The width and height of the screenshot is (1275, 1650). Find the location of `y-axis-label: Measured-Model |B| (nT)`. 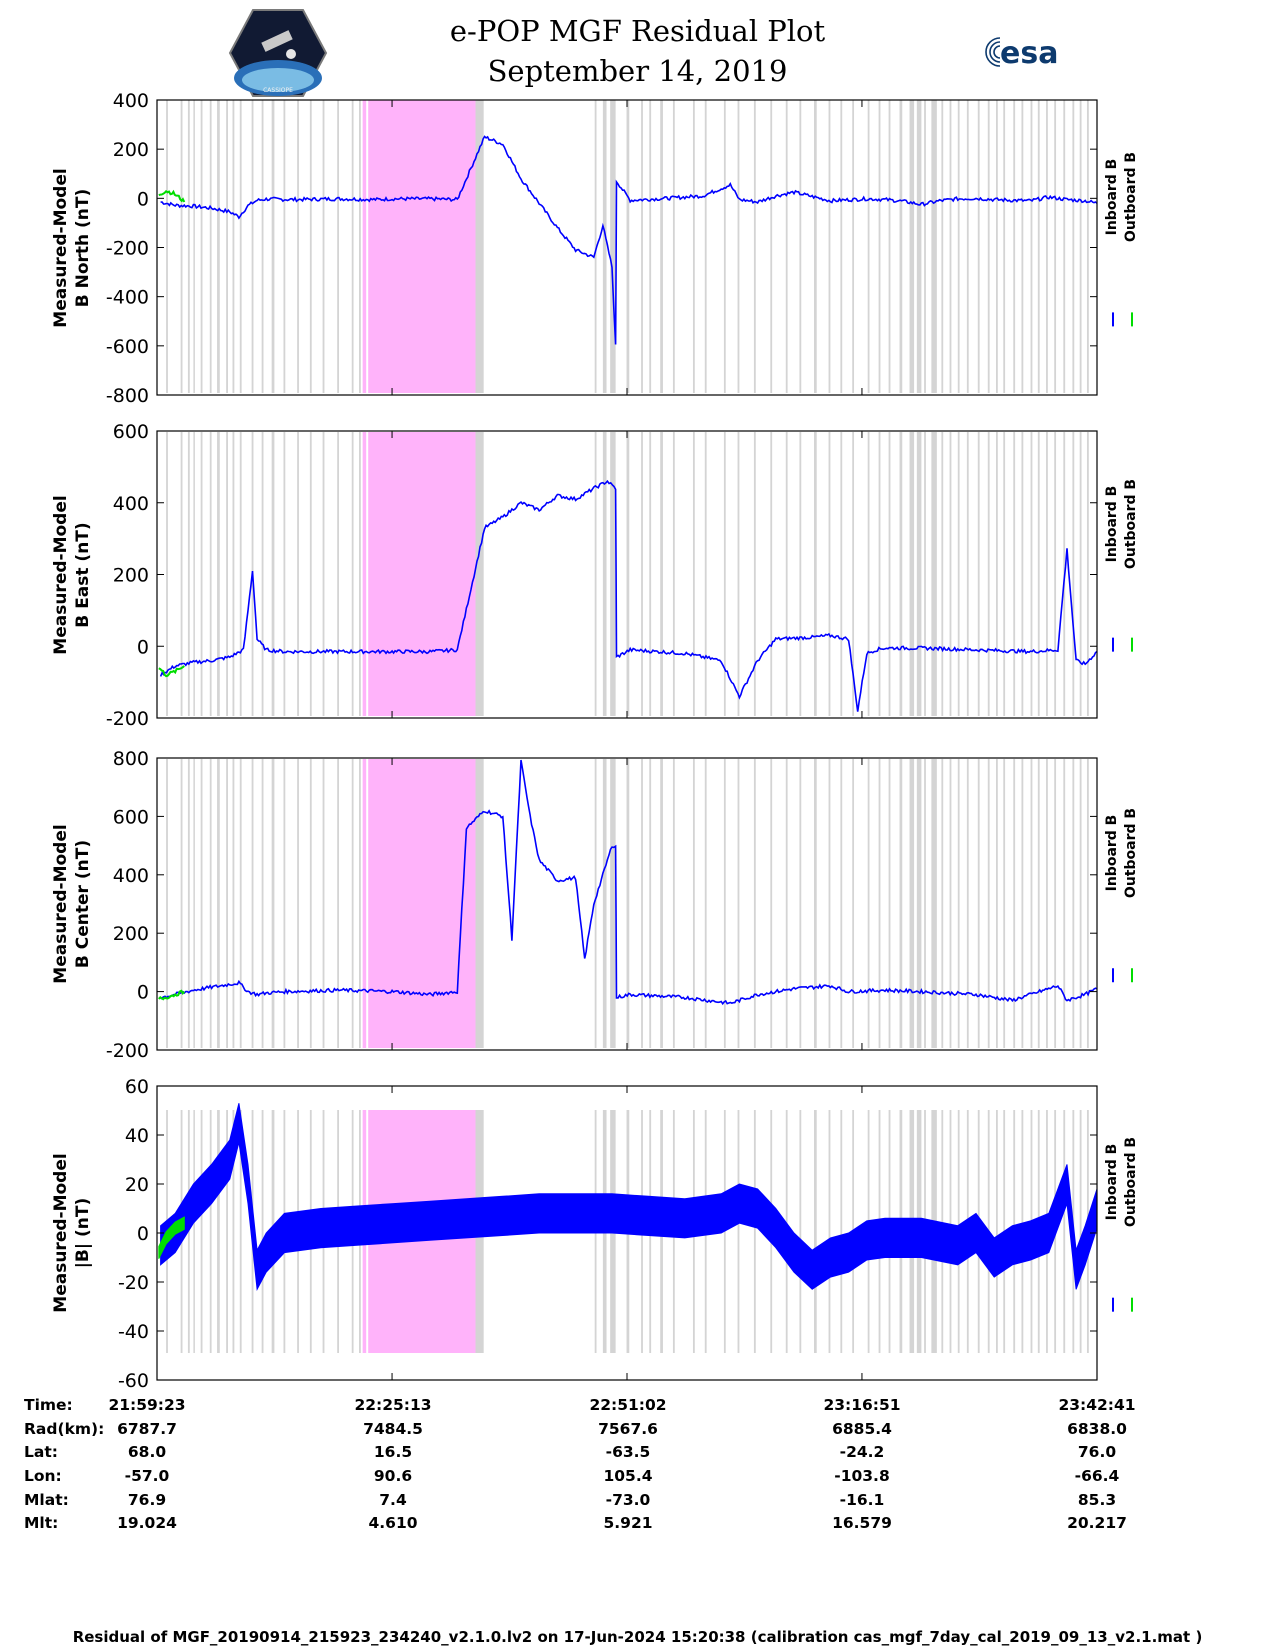

y-axis-label: Measured-Model |B| (nT) is located at coordinates (72, 1233).